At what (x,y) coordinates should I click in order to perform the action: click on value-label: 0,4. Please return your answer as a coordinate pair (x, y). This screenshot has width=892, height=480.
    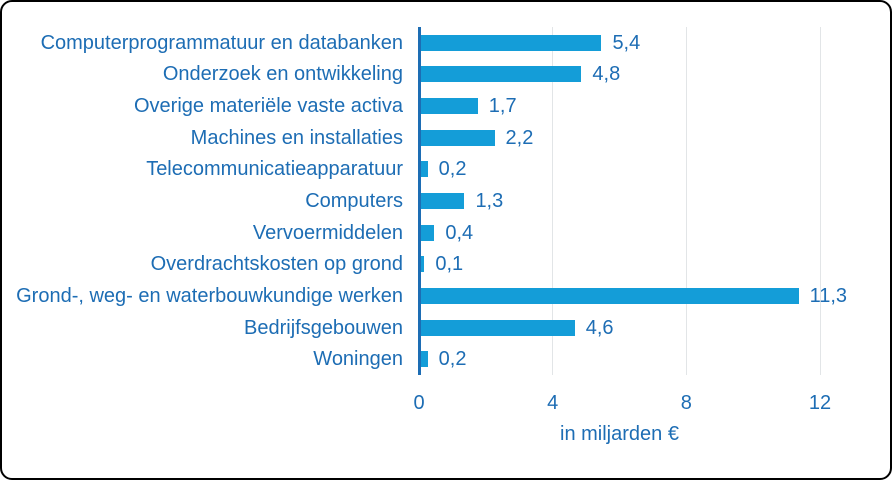
    Looking at the image, I should click on (459, 232).